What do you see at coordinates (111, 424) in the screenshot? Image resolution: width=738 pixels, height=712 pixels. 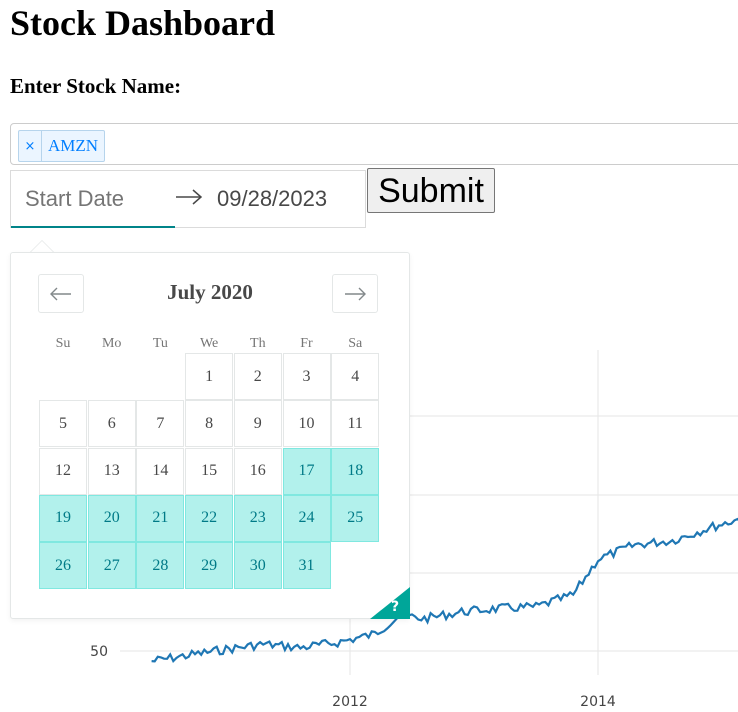 I see `calendar-day: 6` at bounding box center [111, 424].